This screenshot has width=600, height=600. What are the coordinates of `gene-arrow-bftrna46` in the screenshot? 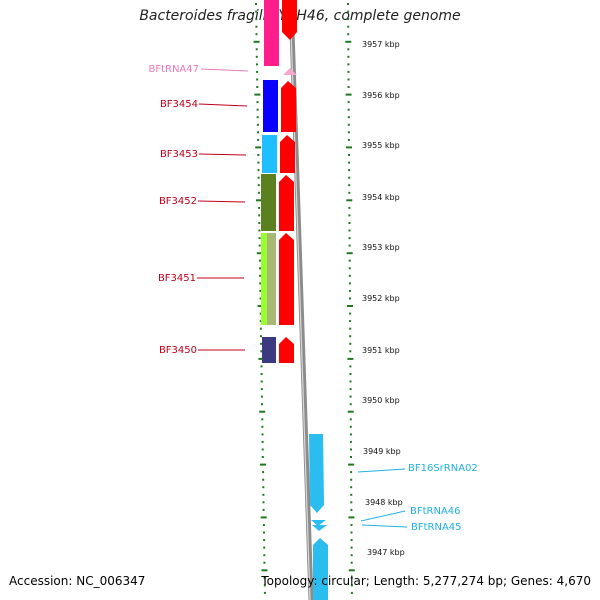 It's located at (318, 523).